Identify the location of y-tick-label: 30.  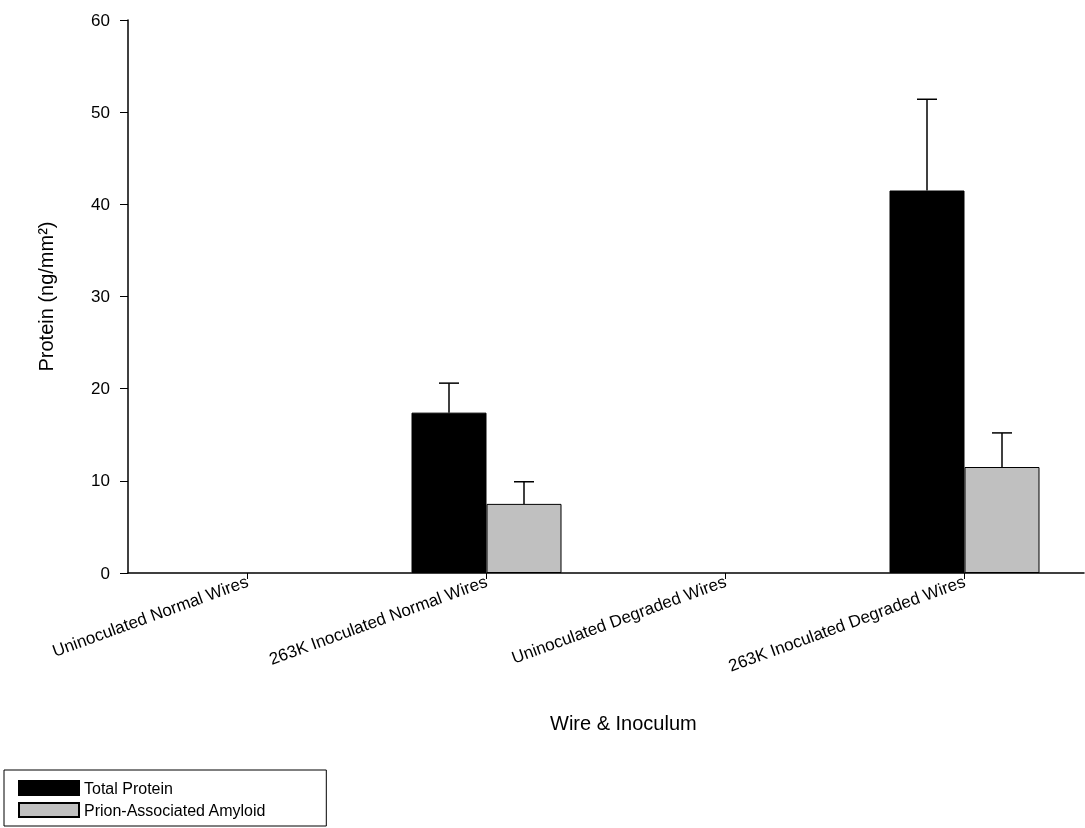
(100, 296).